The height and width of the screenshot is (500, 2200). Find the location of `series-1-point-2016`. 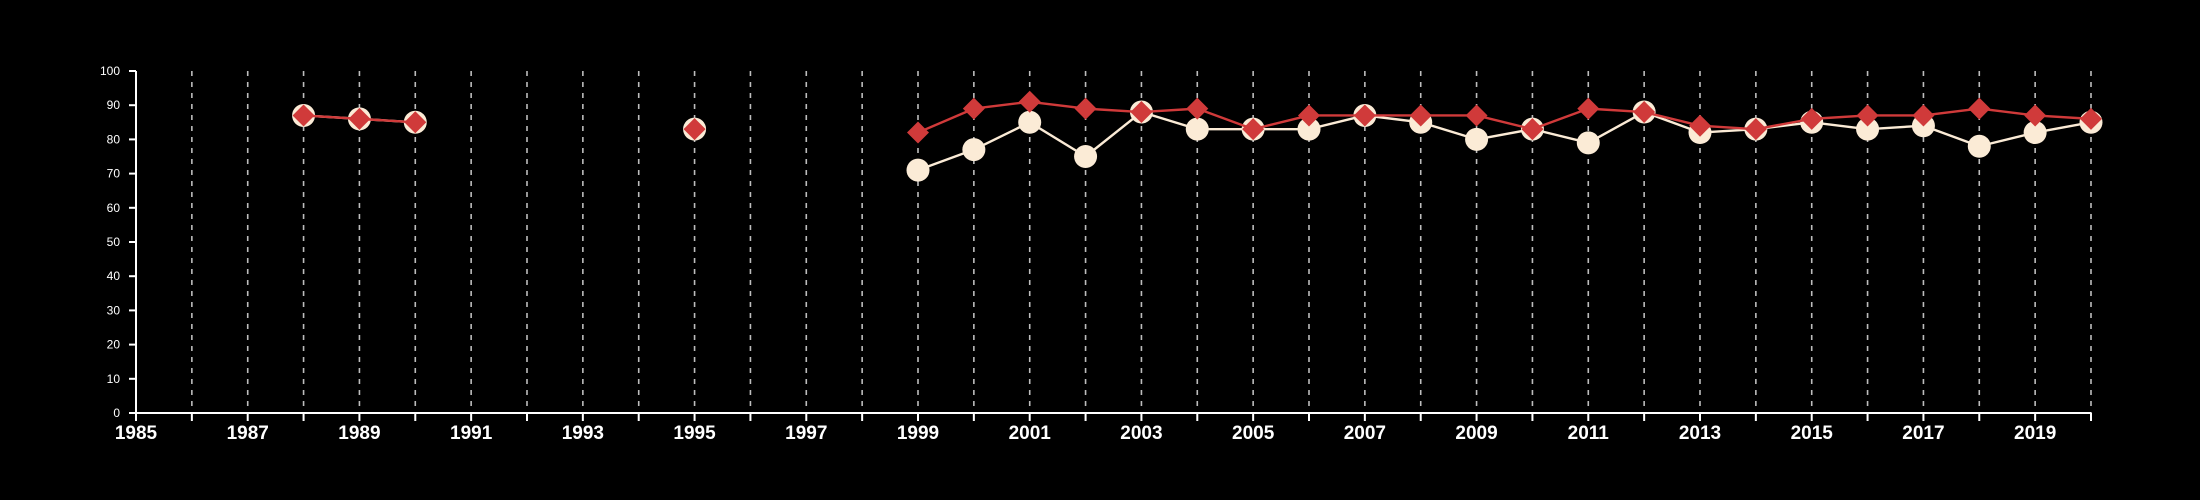

series-1-point-2016 is located at coordinates (1868, 129).